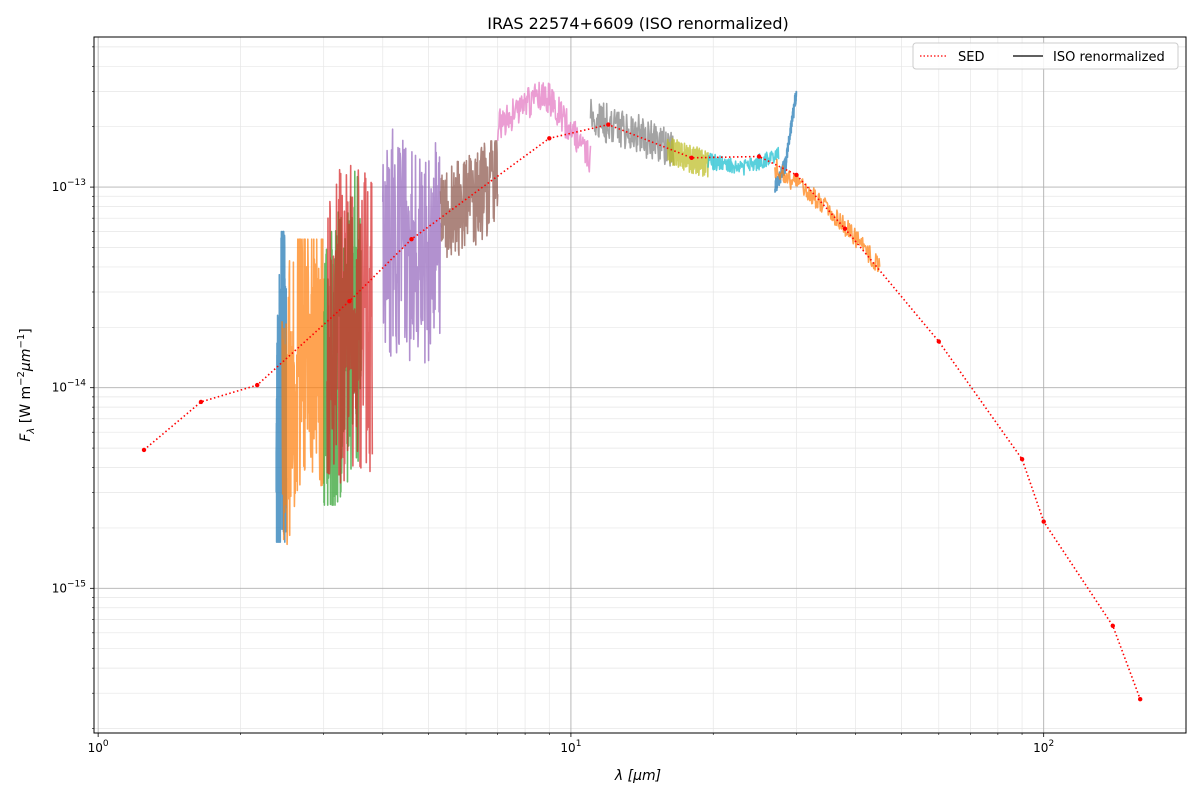 The height and width of the screenshot is (804, 1200). I want to click on y-tick-label: 10−13, so click(69, 186).